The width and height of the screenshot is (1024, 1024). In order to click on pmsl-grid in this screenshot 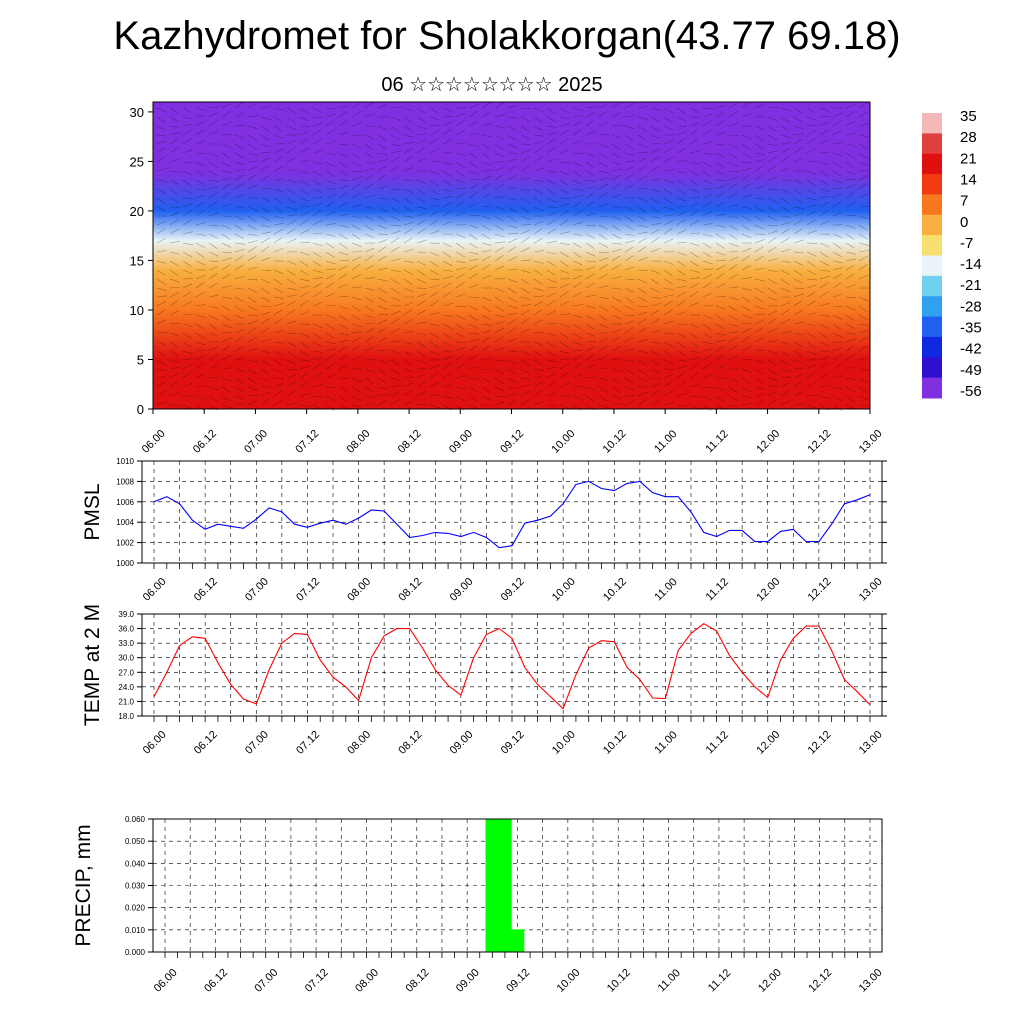, I will do `click(512, 512)`.